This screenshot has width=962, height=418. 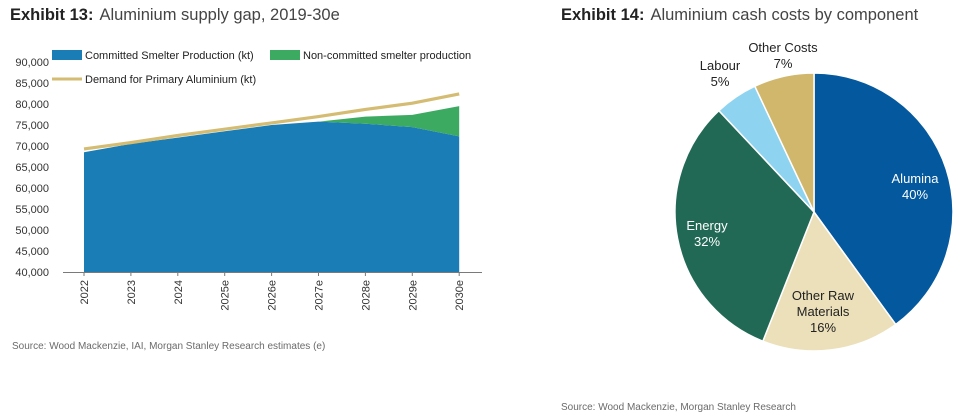 What do you see at coordinates (915, 194) in the screenshot?
I see `pie-value-alumina: 40%` at bounding box center [915, 194].